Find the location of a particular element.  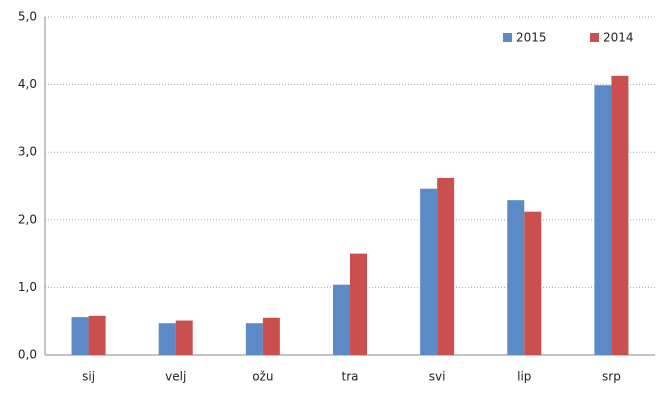

y-tick-label: 5,0 is located at coordinates (27, 17).